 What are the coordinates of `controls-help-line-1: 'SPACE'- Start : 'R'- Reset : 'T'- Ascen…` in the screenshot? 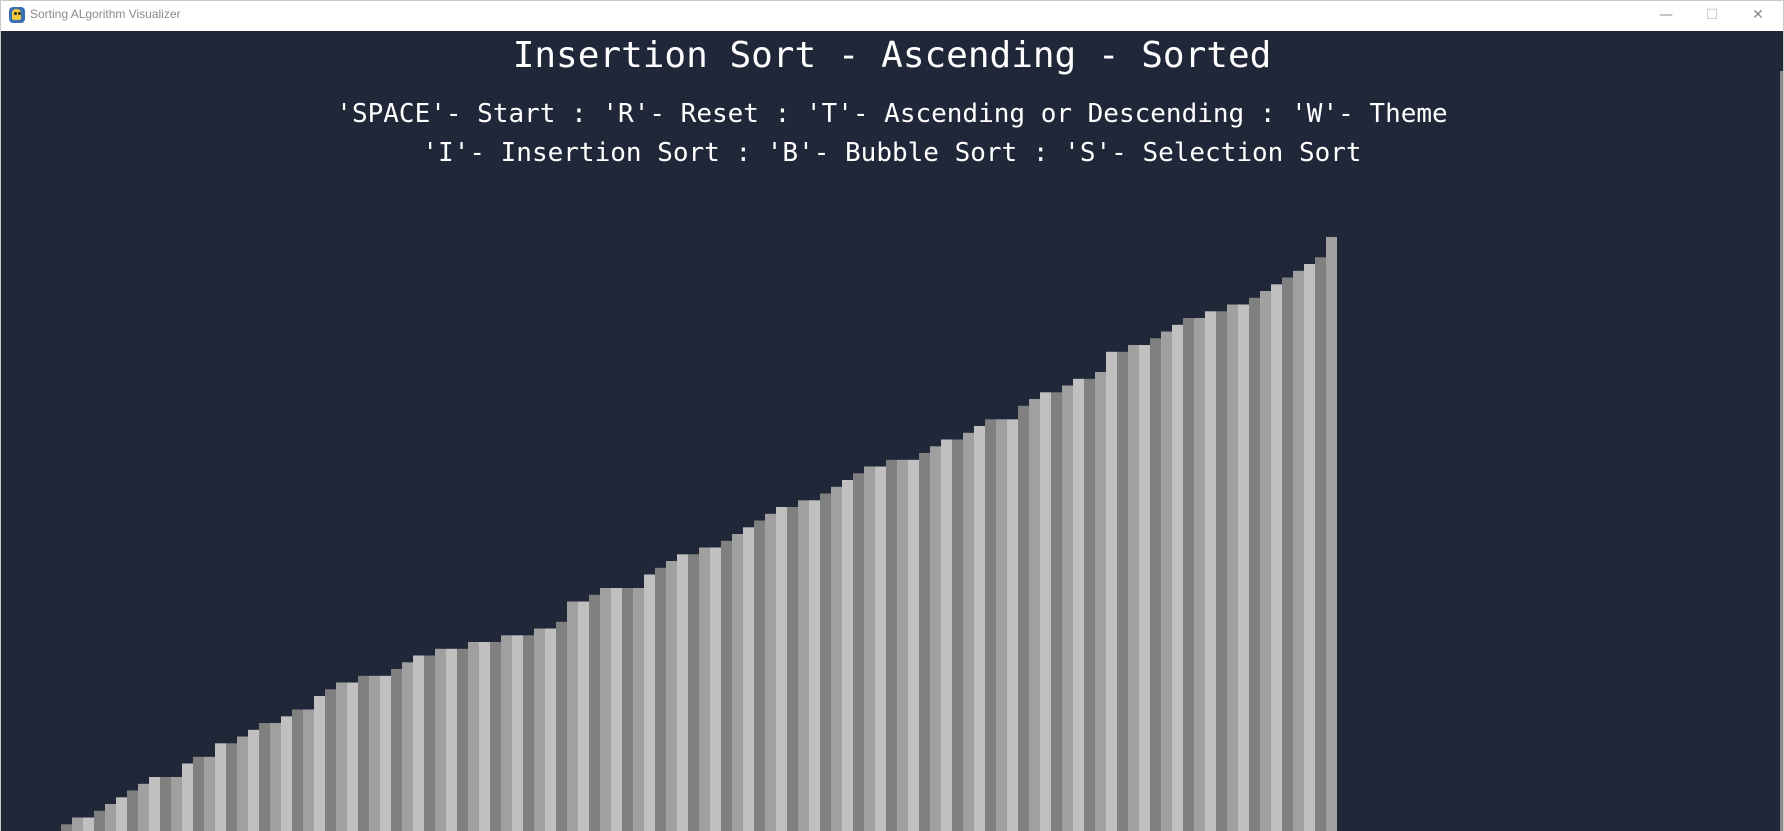 It's located at (892, 114).